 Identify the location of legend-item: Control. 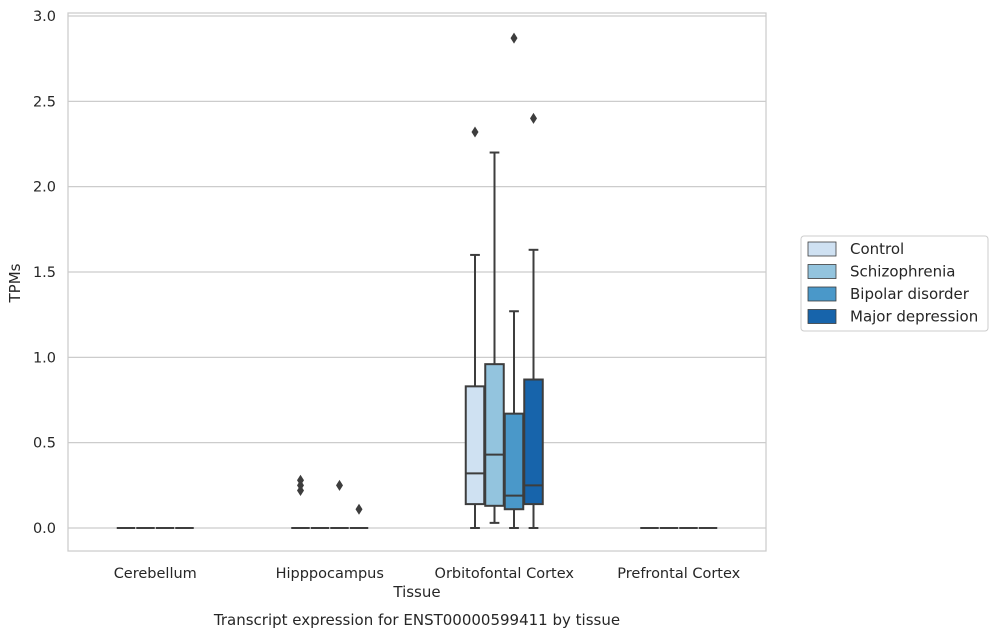
(855, 249).